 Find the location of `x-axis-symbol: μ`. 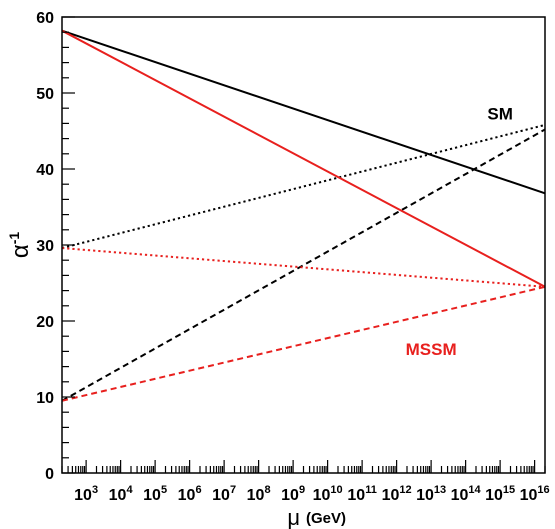

x-axis-symbol: μ is located at coordinates (293, 517).